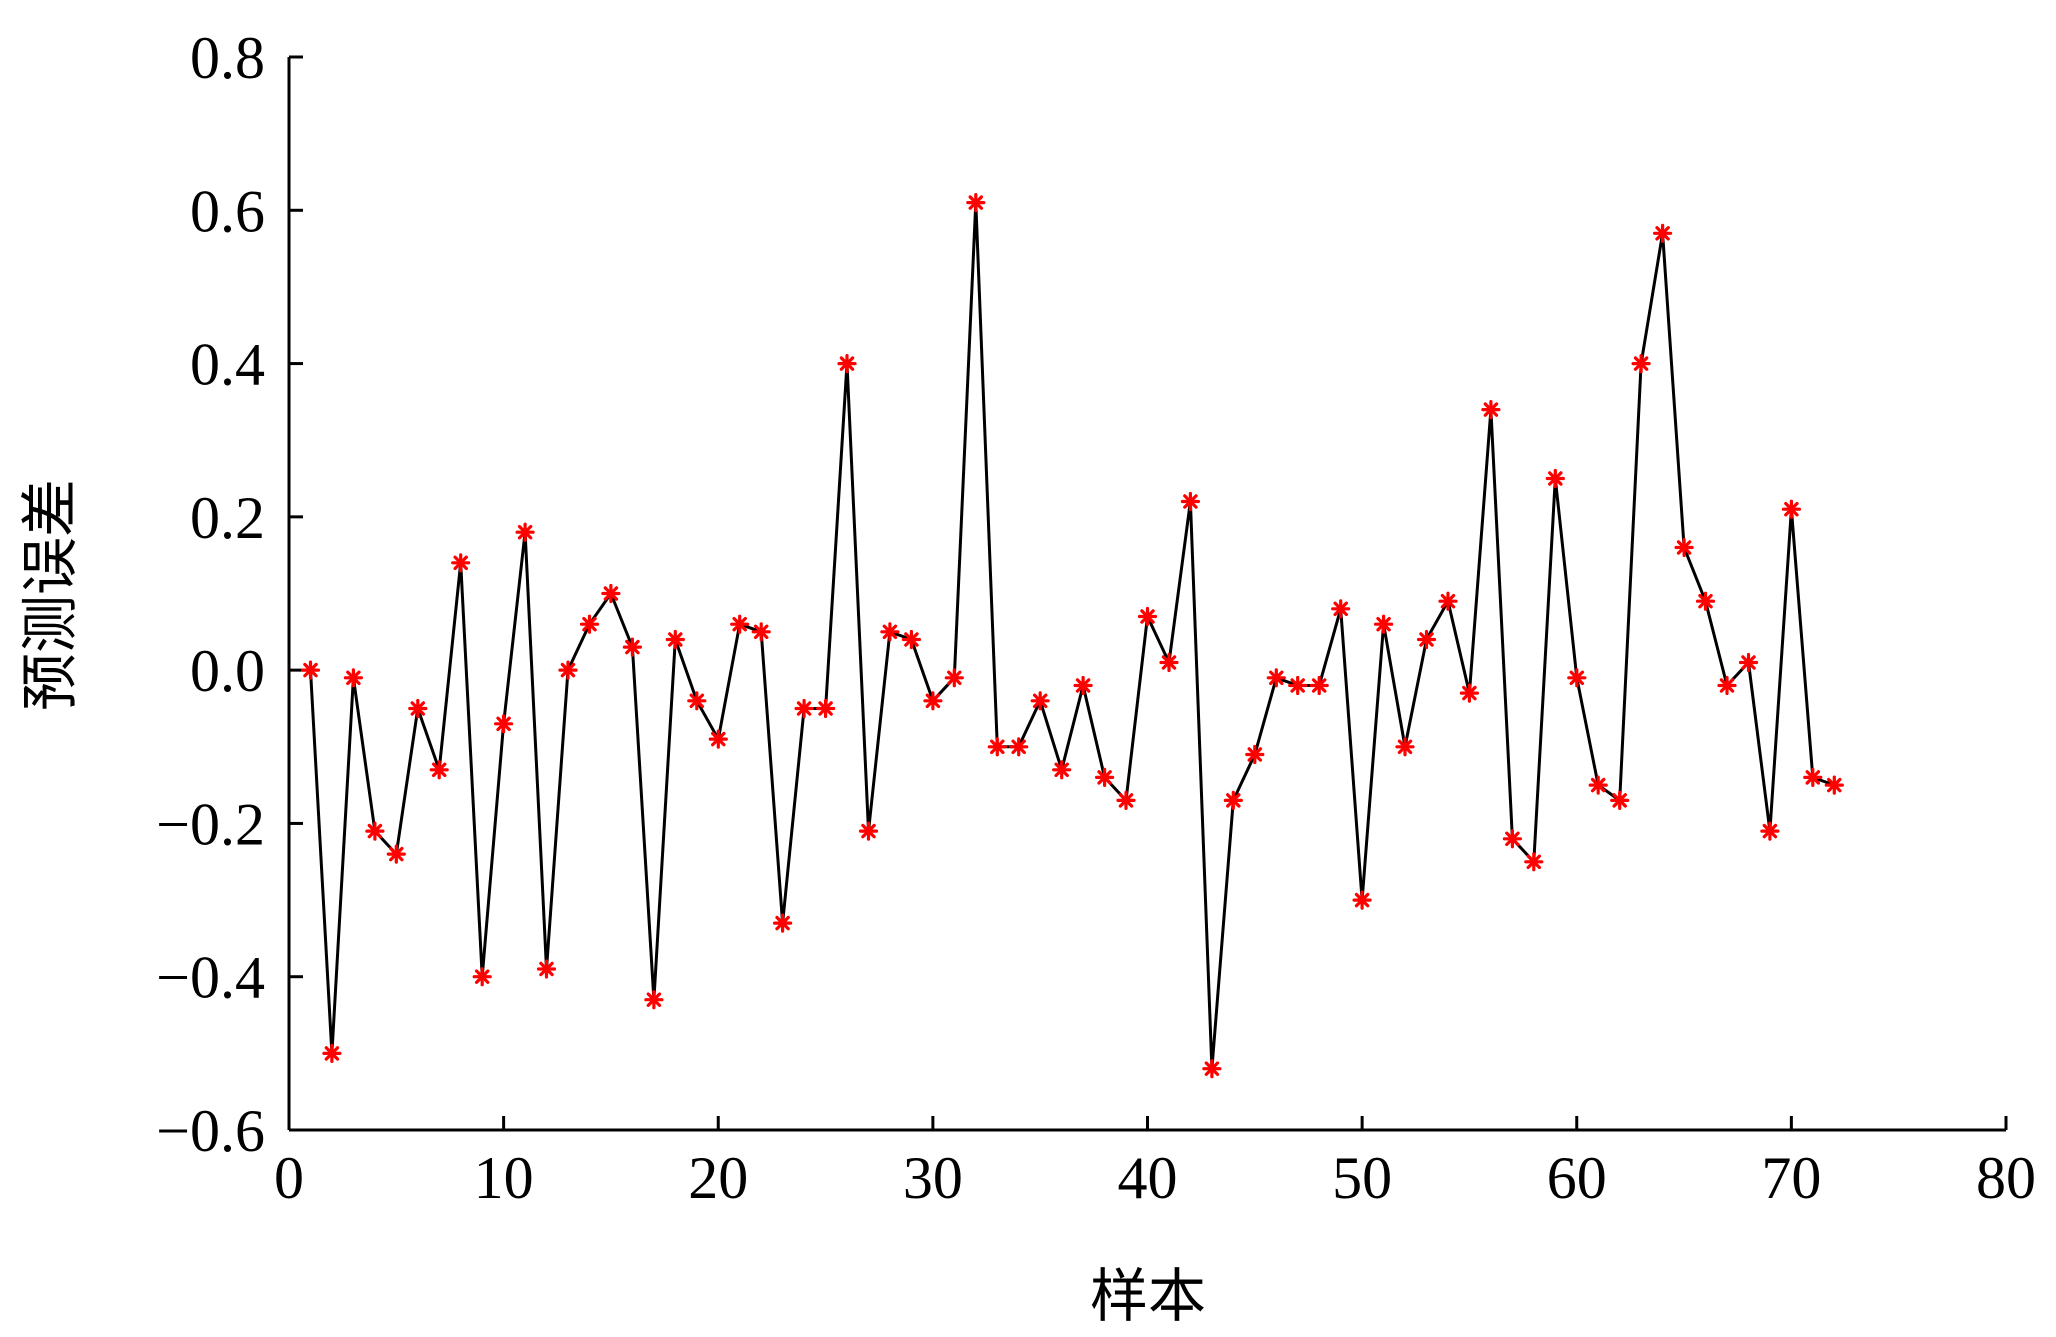  I want to click on x-tick-label: 40, so click(1148, 1178).